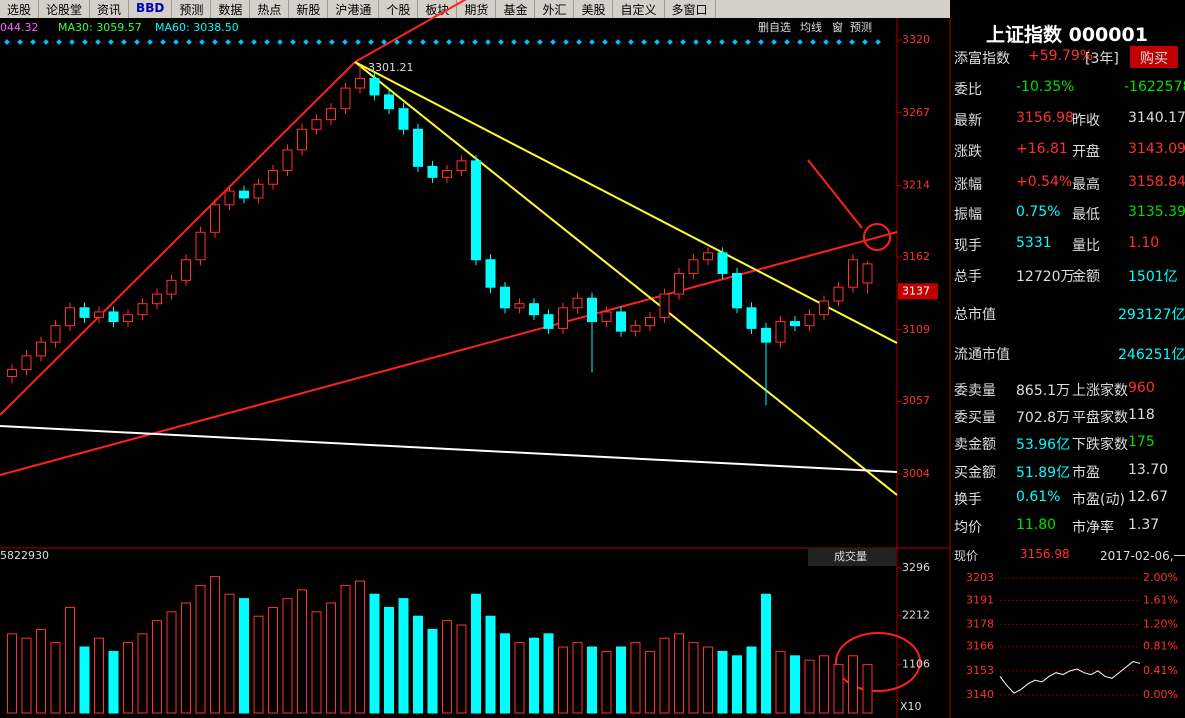 This screenshot has height=718, width=1185. What do you see at coordinates (1043, 445) in the screenshot?
I see `quote-cell: 53.96亿` at bounding box center [1043, 445].